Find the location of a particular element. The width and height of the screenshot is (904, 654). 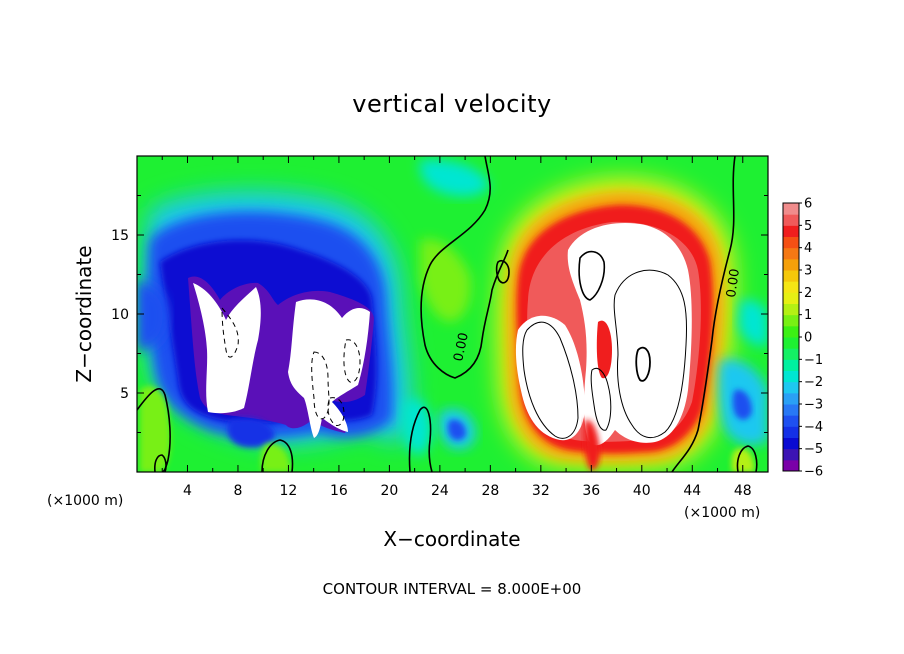

x-unit-left: (×1000 m) is located at coordinates (85, 501).